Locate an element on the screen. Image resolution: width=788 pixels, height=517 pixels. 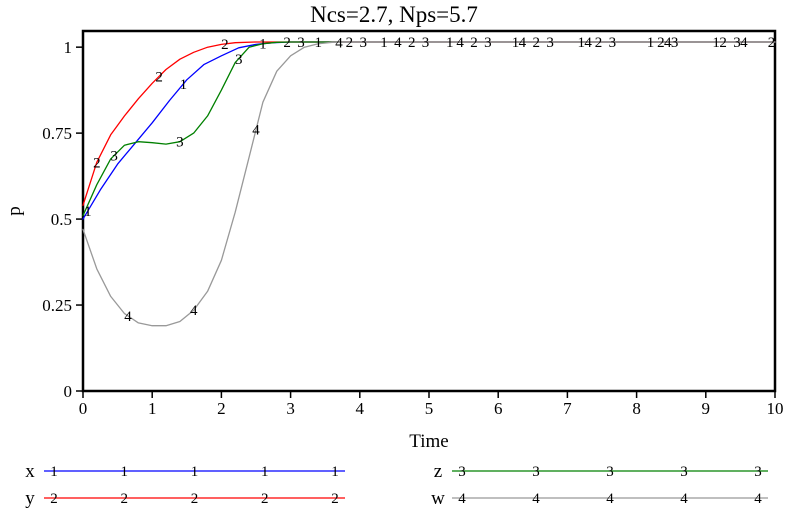
y-tick-label: 0.25 is located at coordinates (57, 305).